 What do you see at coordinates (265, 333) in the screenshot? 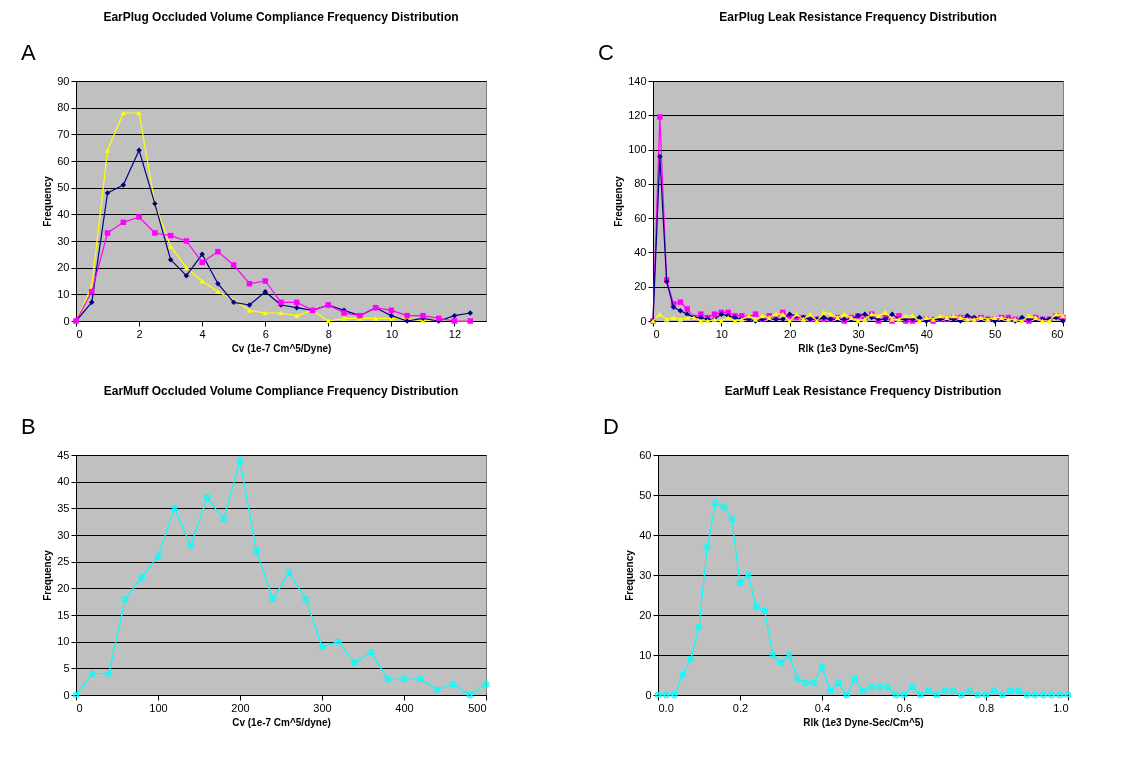
I see `x-tick-label: 6` at bounding box center [265, 333].